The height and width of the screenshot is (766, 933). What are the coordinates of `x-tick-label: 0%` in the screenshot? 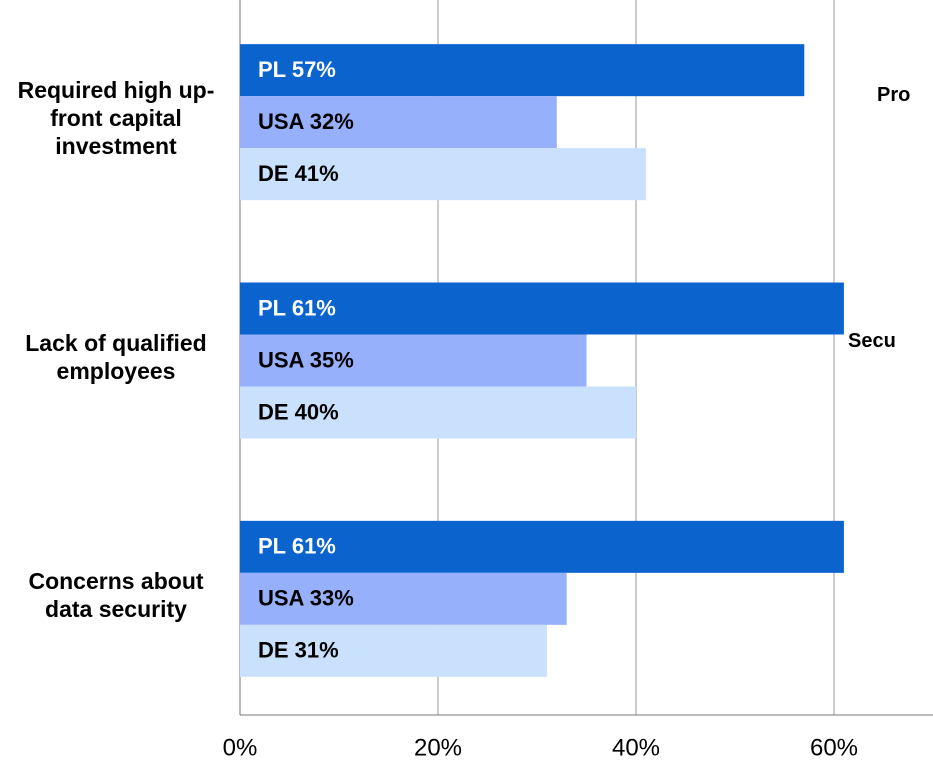 It's located at (240, 747).